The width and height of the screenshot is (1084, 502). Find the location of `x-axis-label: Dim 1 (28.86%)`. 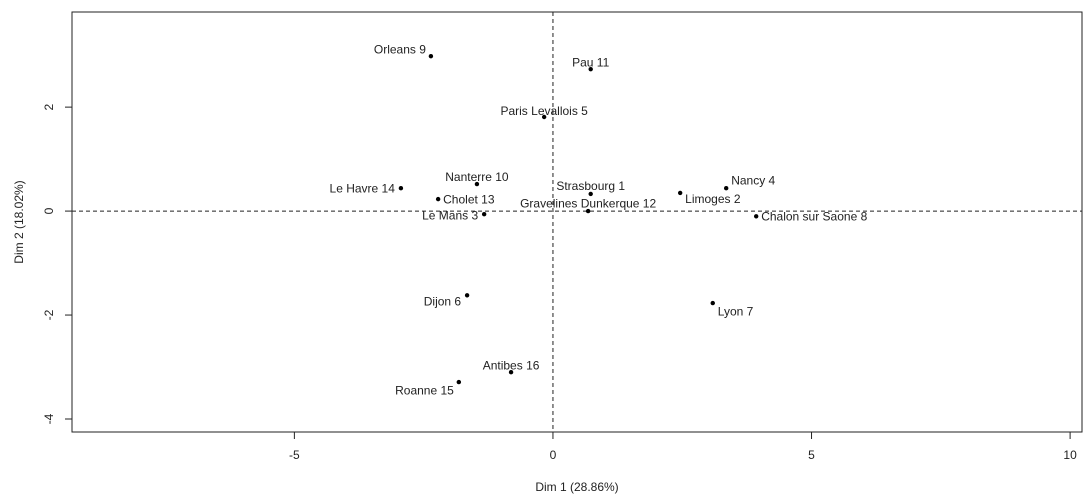

x-axis-label: Dim 1 (28.86%) is located at coordinates (576, 487).